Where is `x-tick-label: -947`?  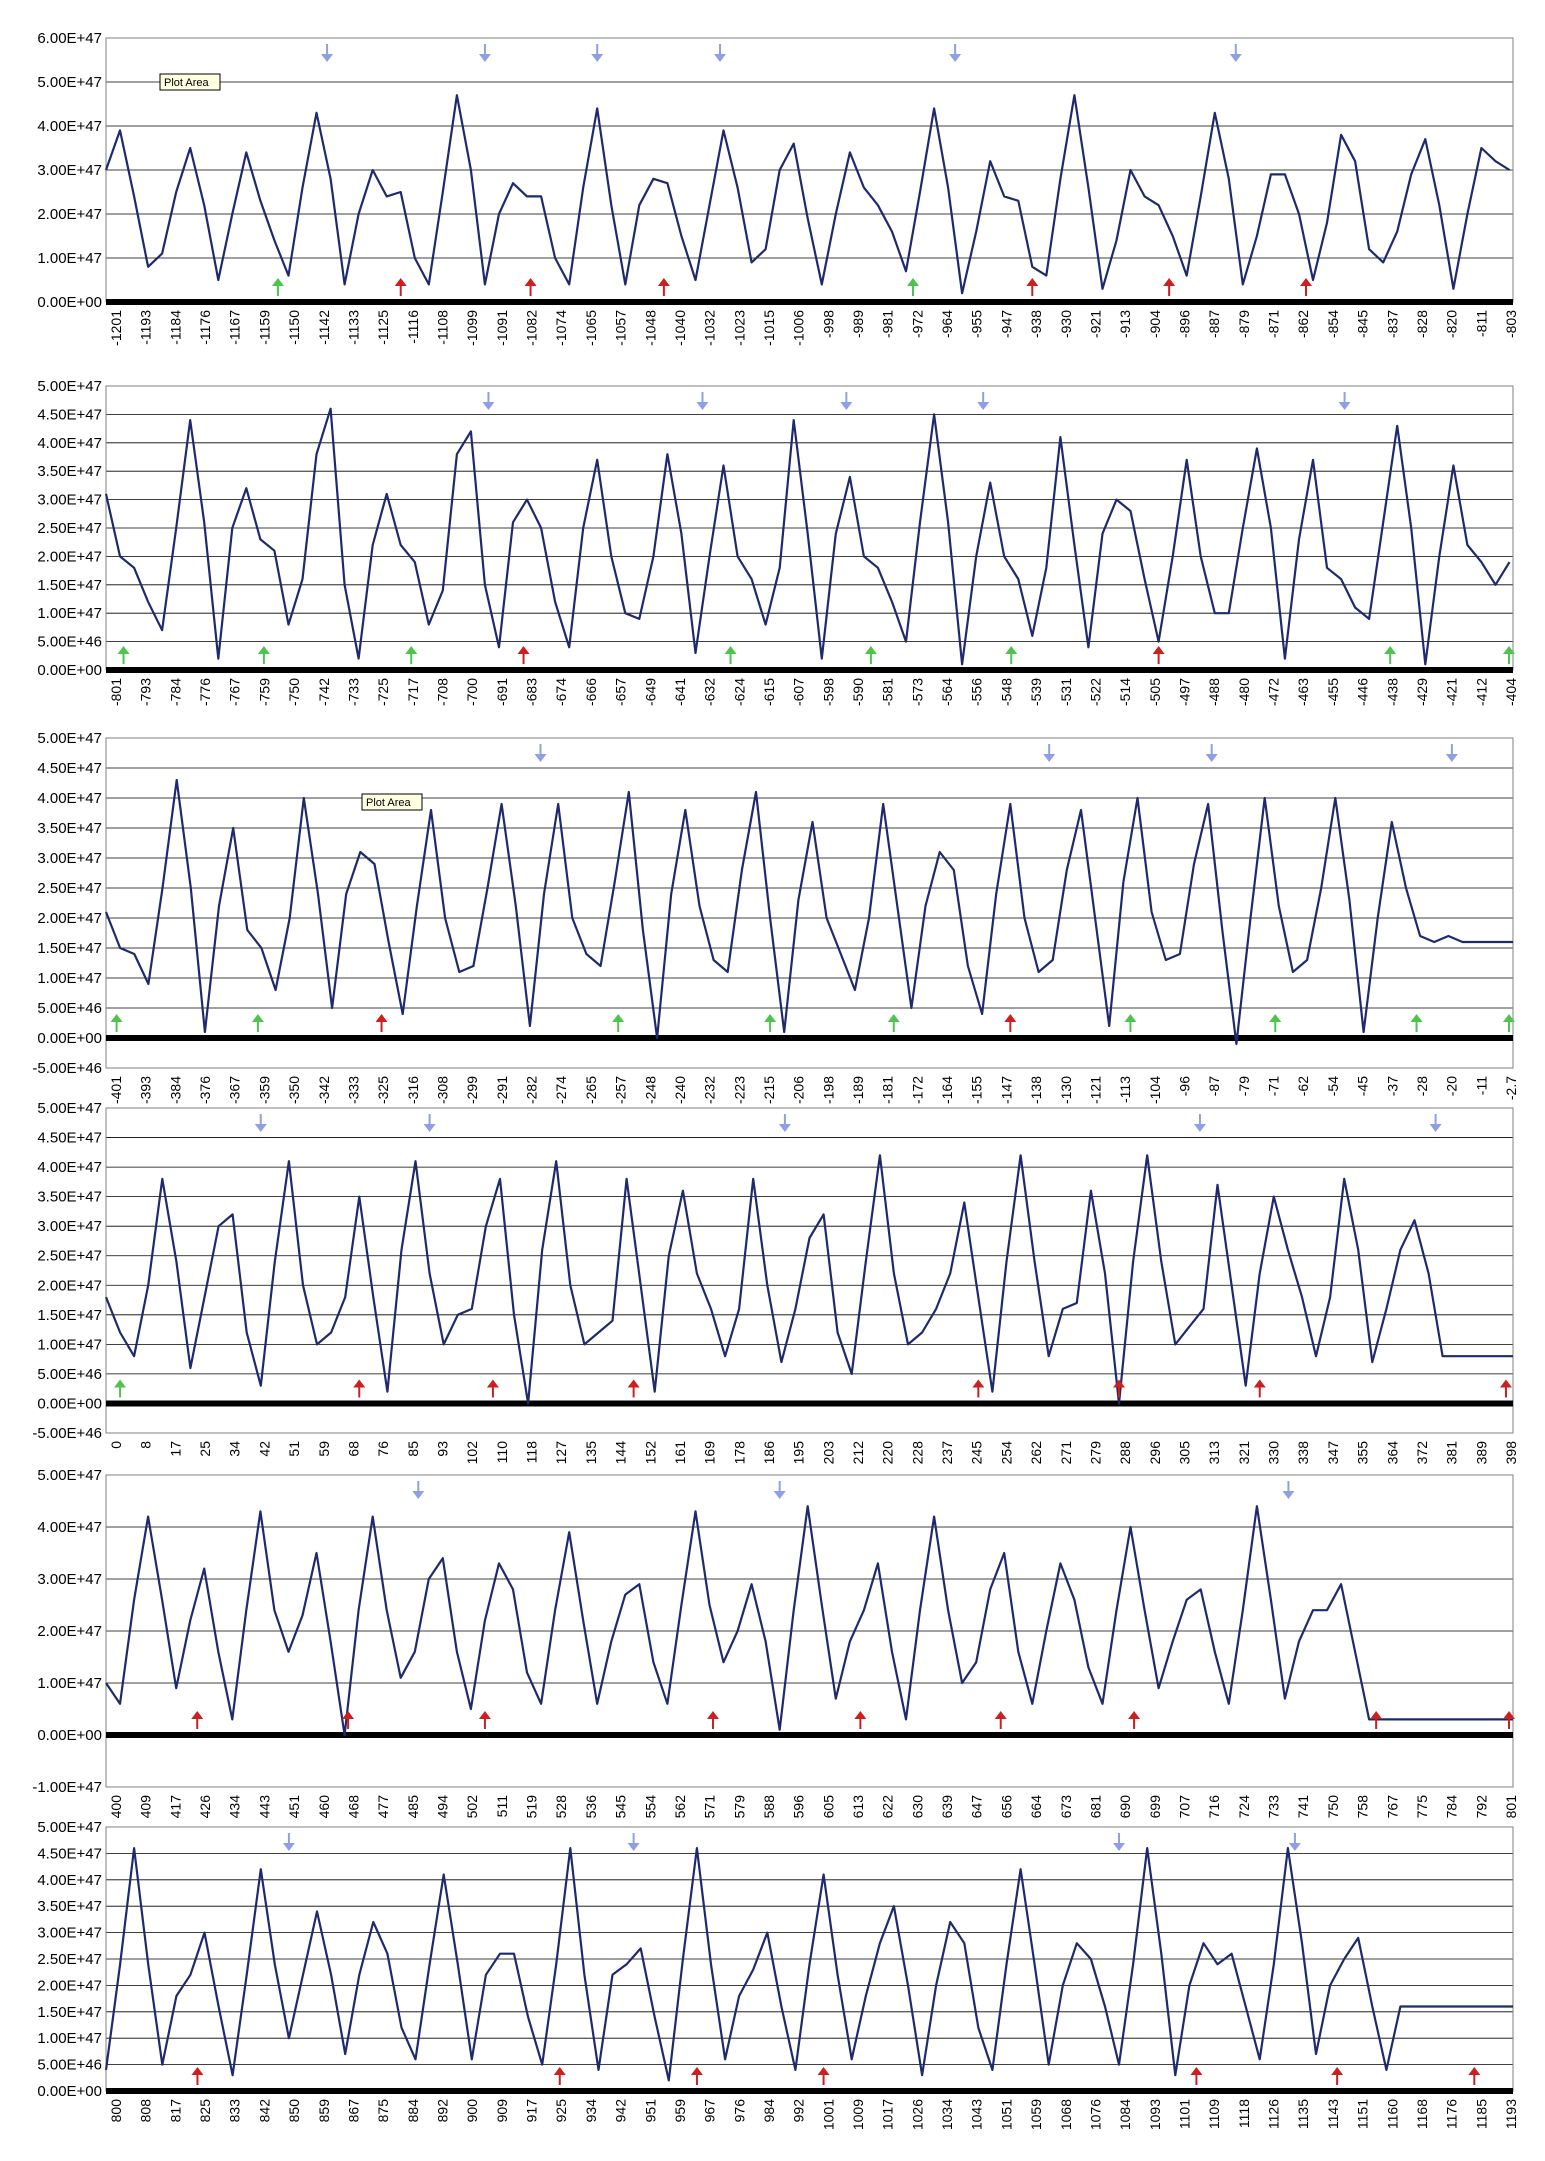
x-tick-label: -947 is located at coordinates (1006, 324).